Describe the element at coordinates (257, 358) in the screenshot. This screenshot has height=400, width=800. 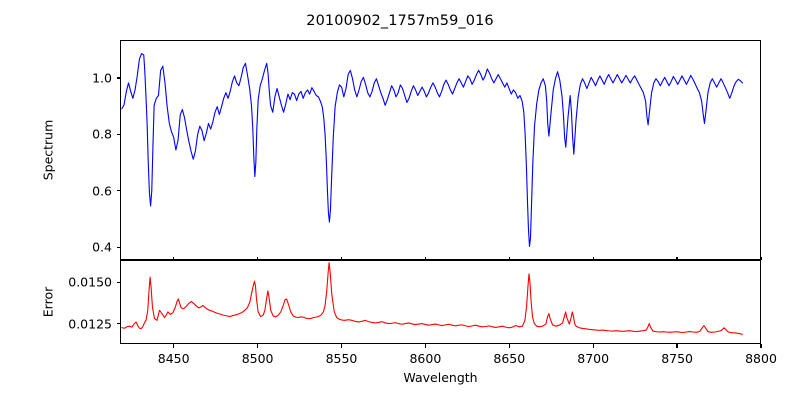
I see `x-ticklabel: 8500` at that location.